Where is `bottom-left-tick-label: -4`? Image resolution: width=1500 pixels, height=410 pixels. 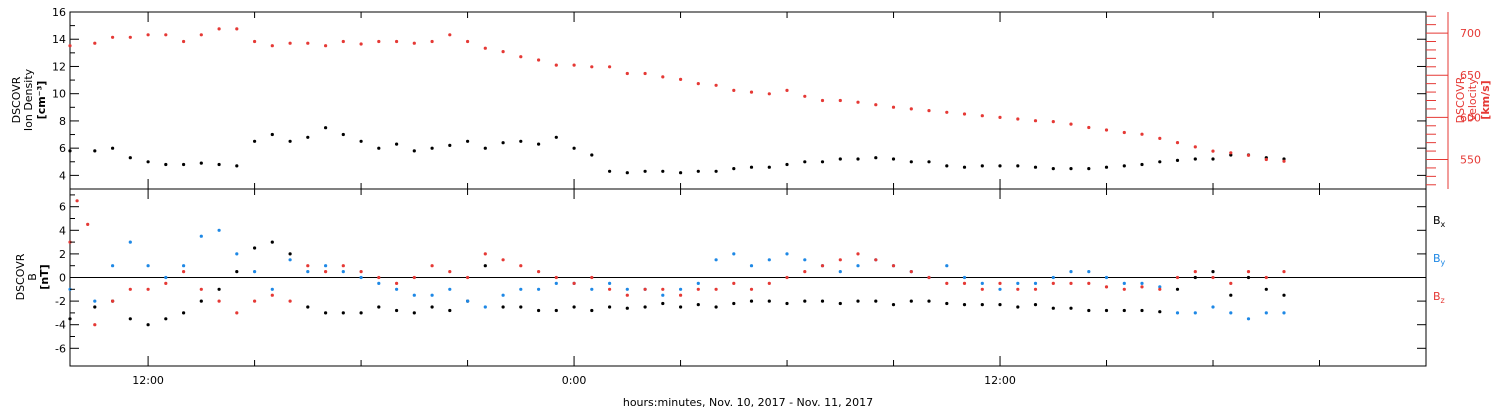 bottom-left-tick-label: -4 is located at coordinates (60, 325).